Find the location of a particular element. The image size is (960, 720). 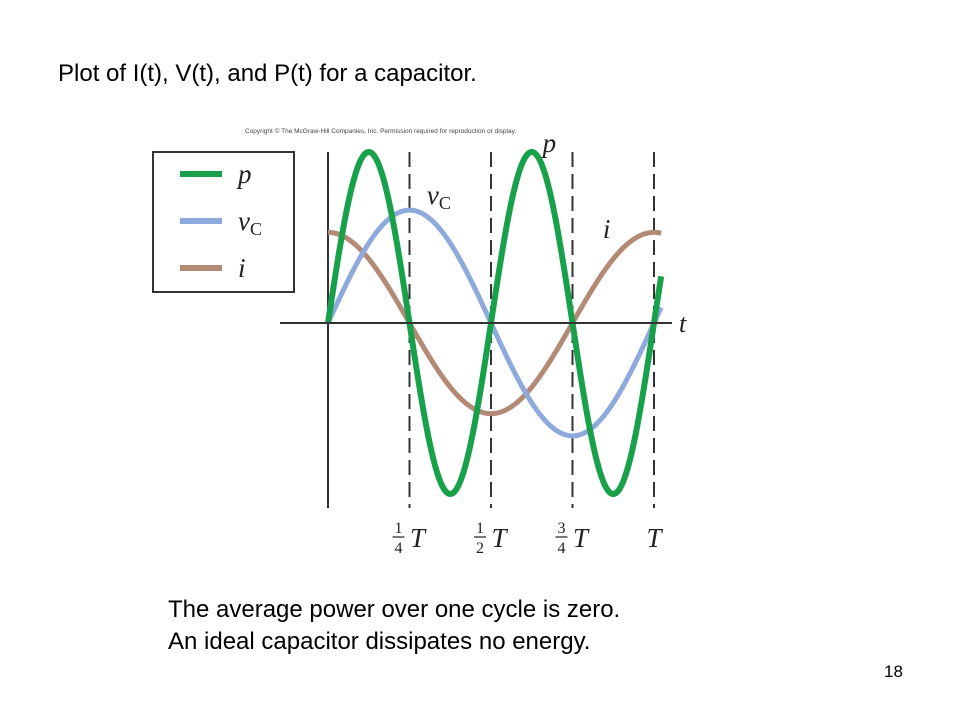

legend-label-vC: vC is located at coordinates (250, 222).